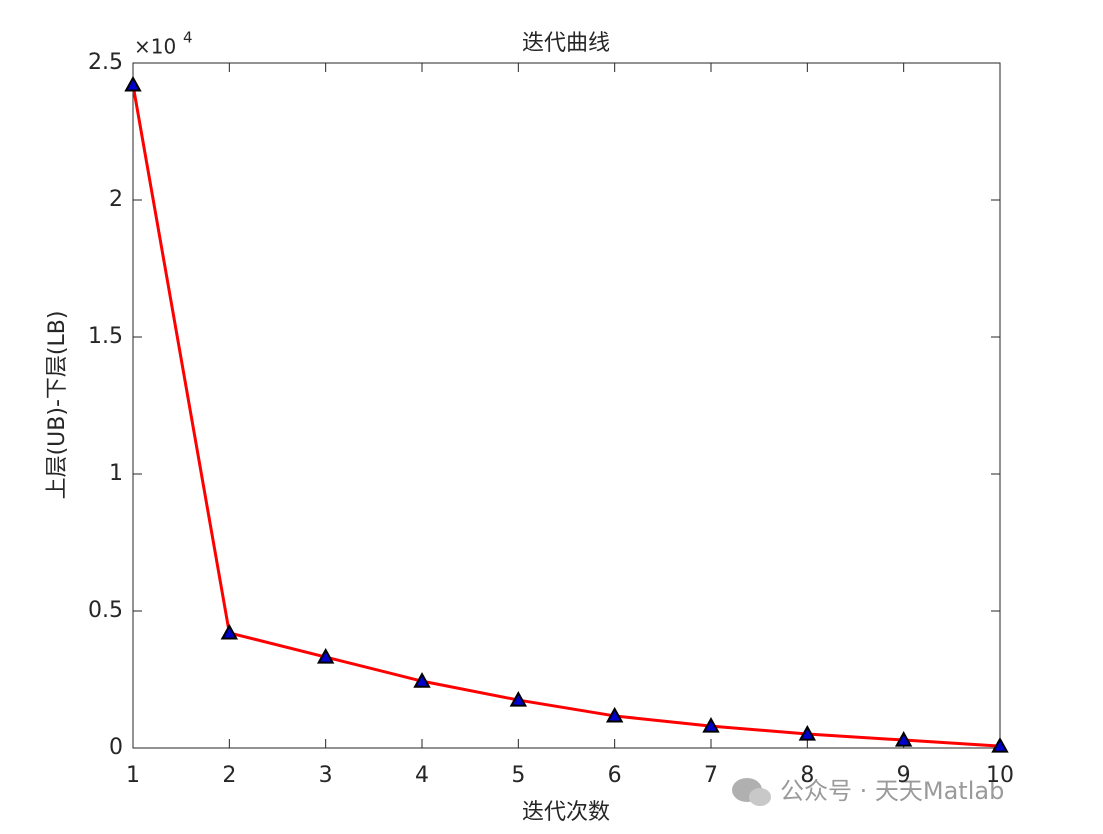 Image resolution: width=1103 pixels, height=834 pixels. What do you see at coordinates (105, 610) in the screenshot?
I see `y-tick-label: 0.5` at bounding box center [105, 610].